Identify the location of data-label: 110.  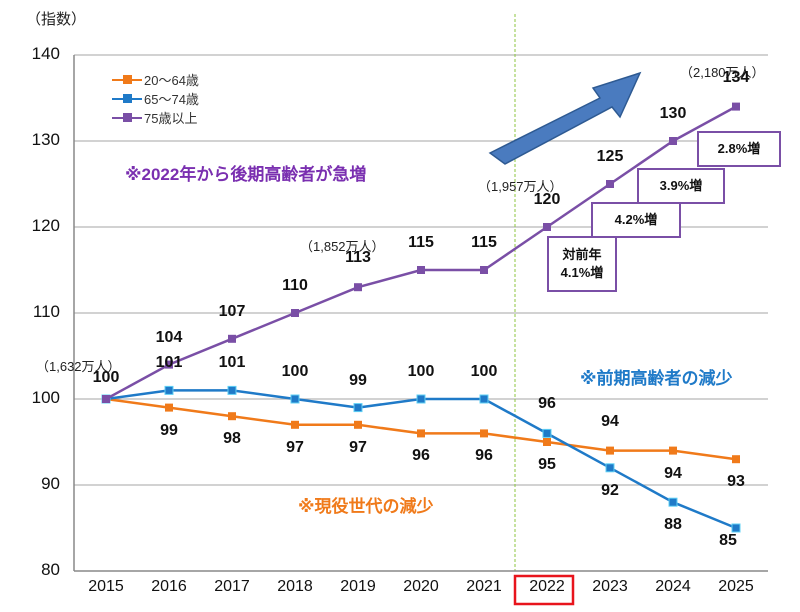
(295, 285).